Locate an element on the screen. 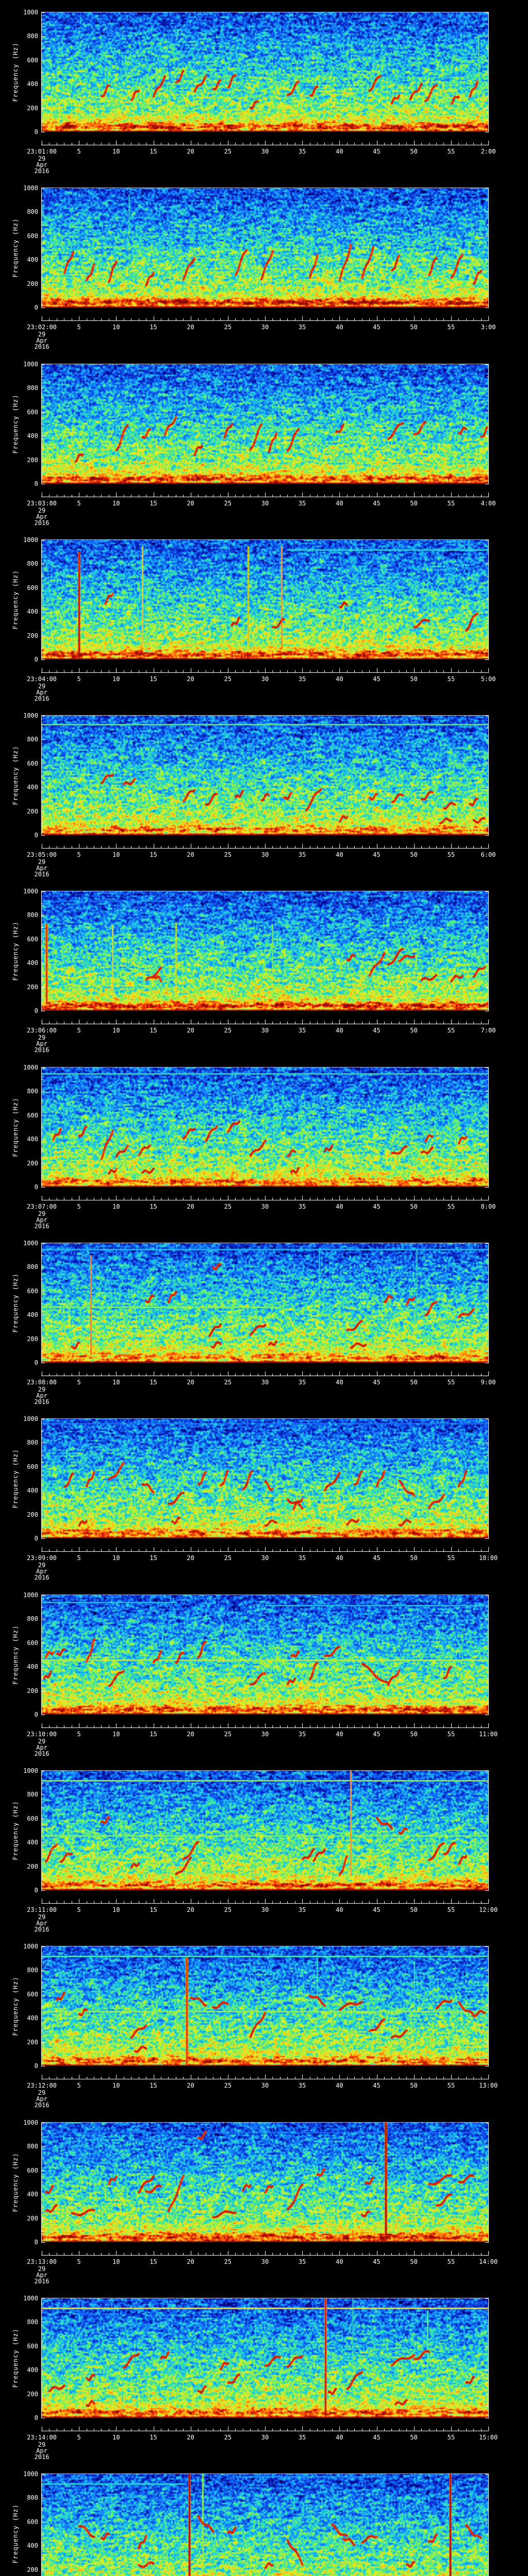  y-tick-label: 1000 is located at coordinates (31, 1243).